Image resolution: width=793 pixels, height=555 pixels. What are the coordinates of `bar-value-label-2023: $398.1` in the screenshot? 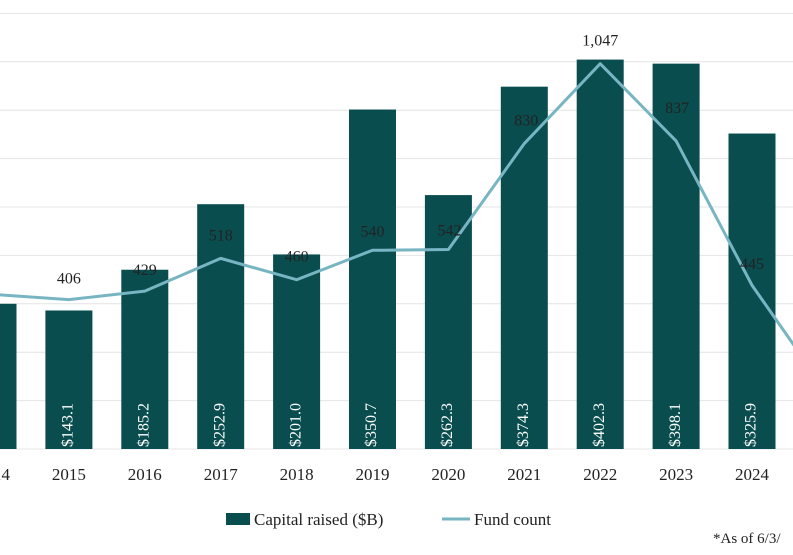 It's located at (675, 425).